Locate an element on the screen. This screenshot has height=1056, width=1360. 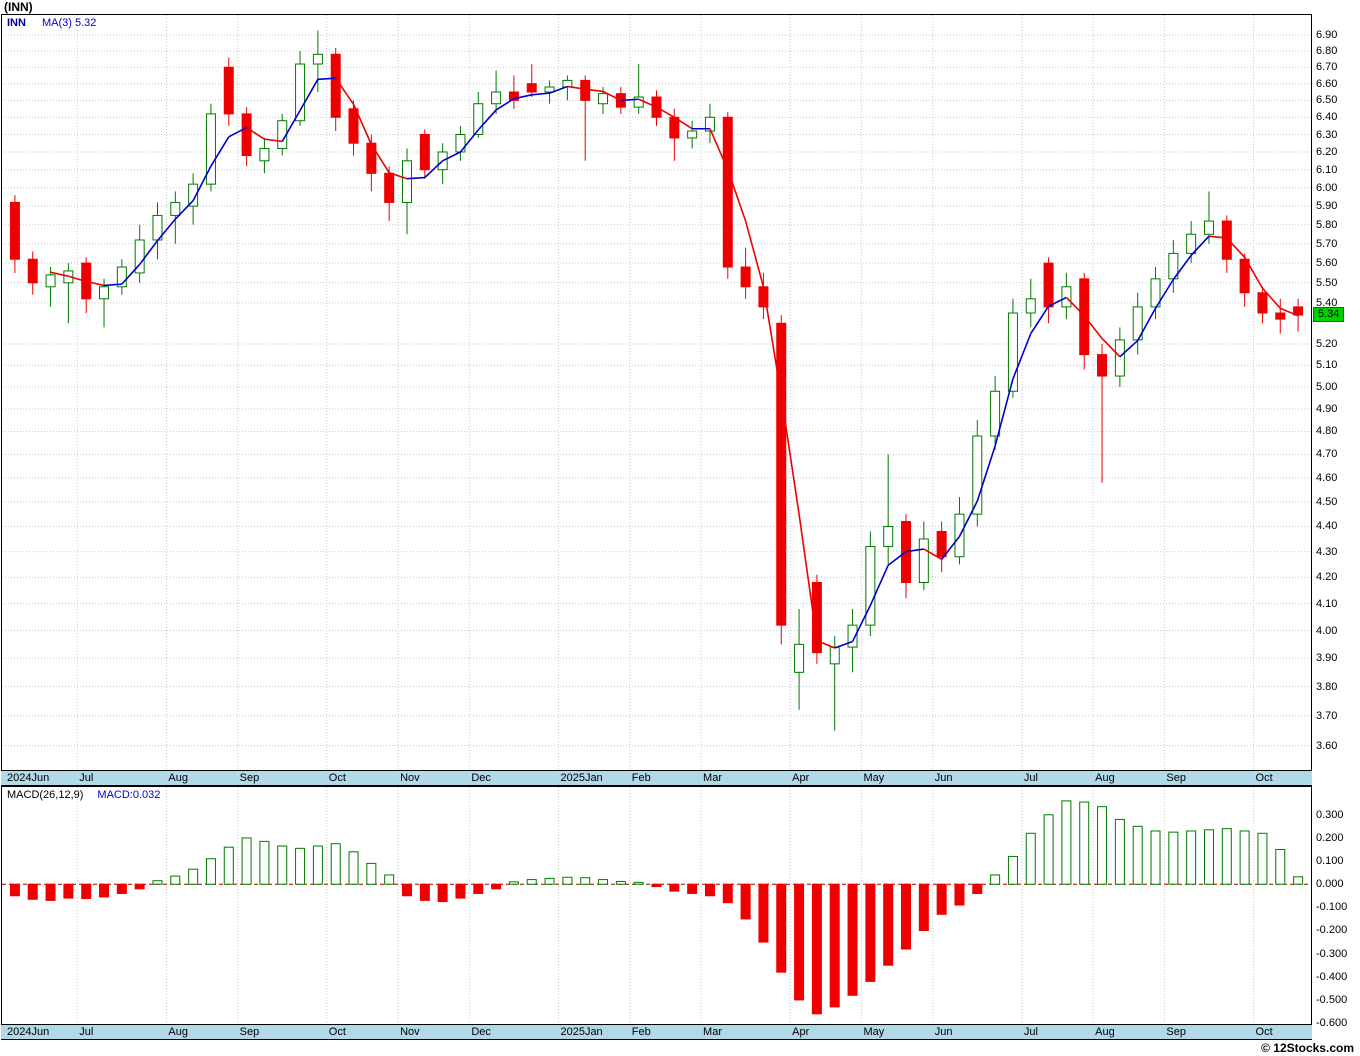
price-tick-label: 5.70 is located at coordinates (1327, 243).